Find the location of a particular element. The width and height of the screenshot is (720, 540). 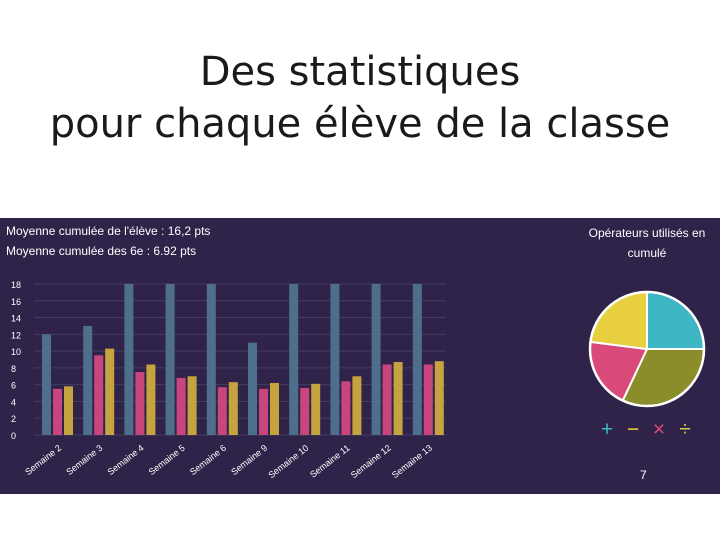

x-tick-label: Semaine 5 is located at coordinates (167, 460).